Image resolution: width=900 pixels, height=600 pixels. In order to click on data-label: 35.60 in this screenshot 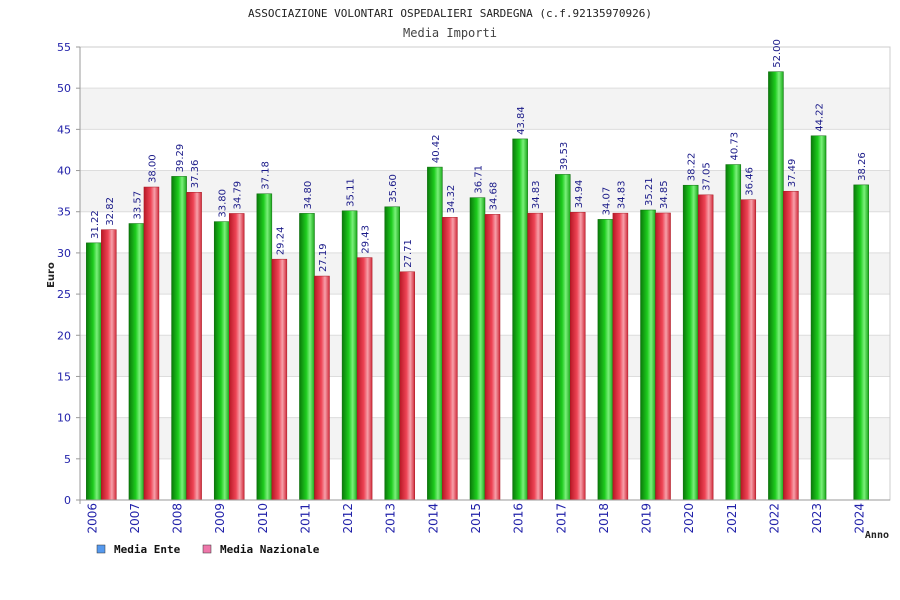, I will do `click(393, 188)`.